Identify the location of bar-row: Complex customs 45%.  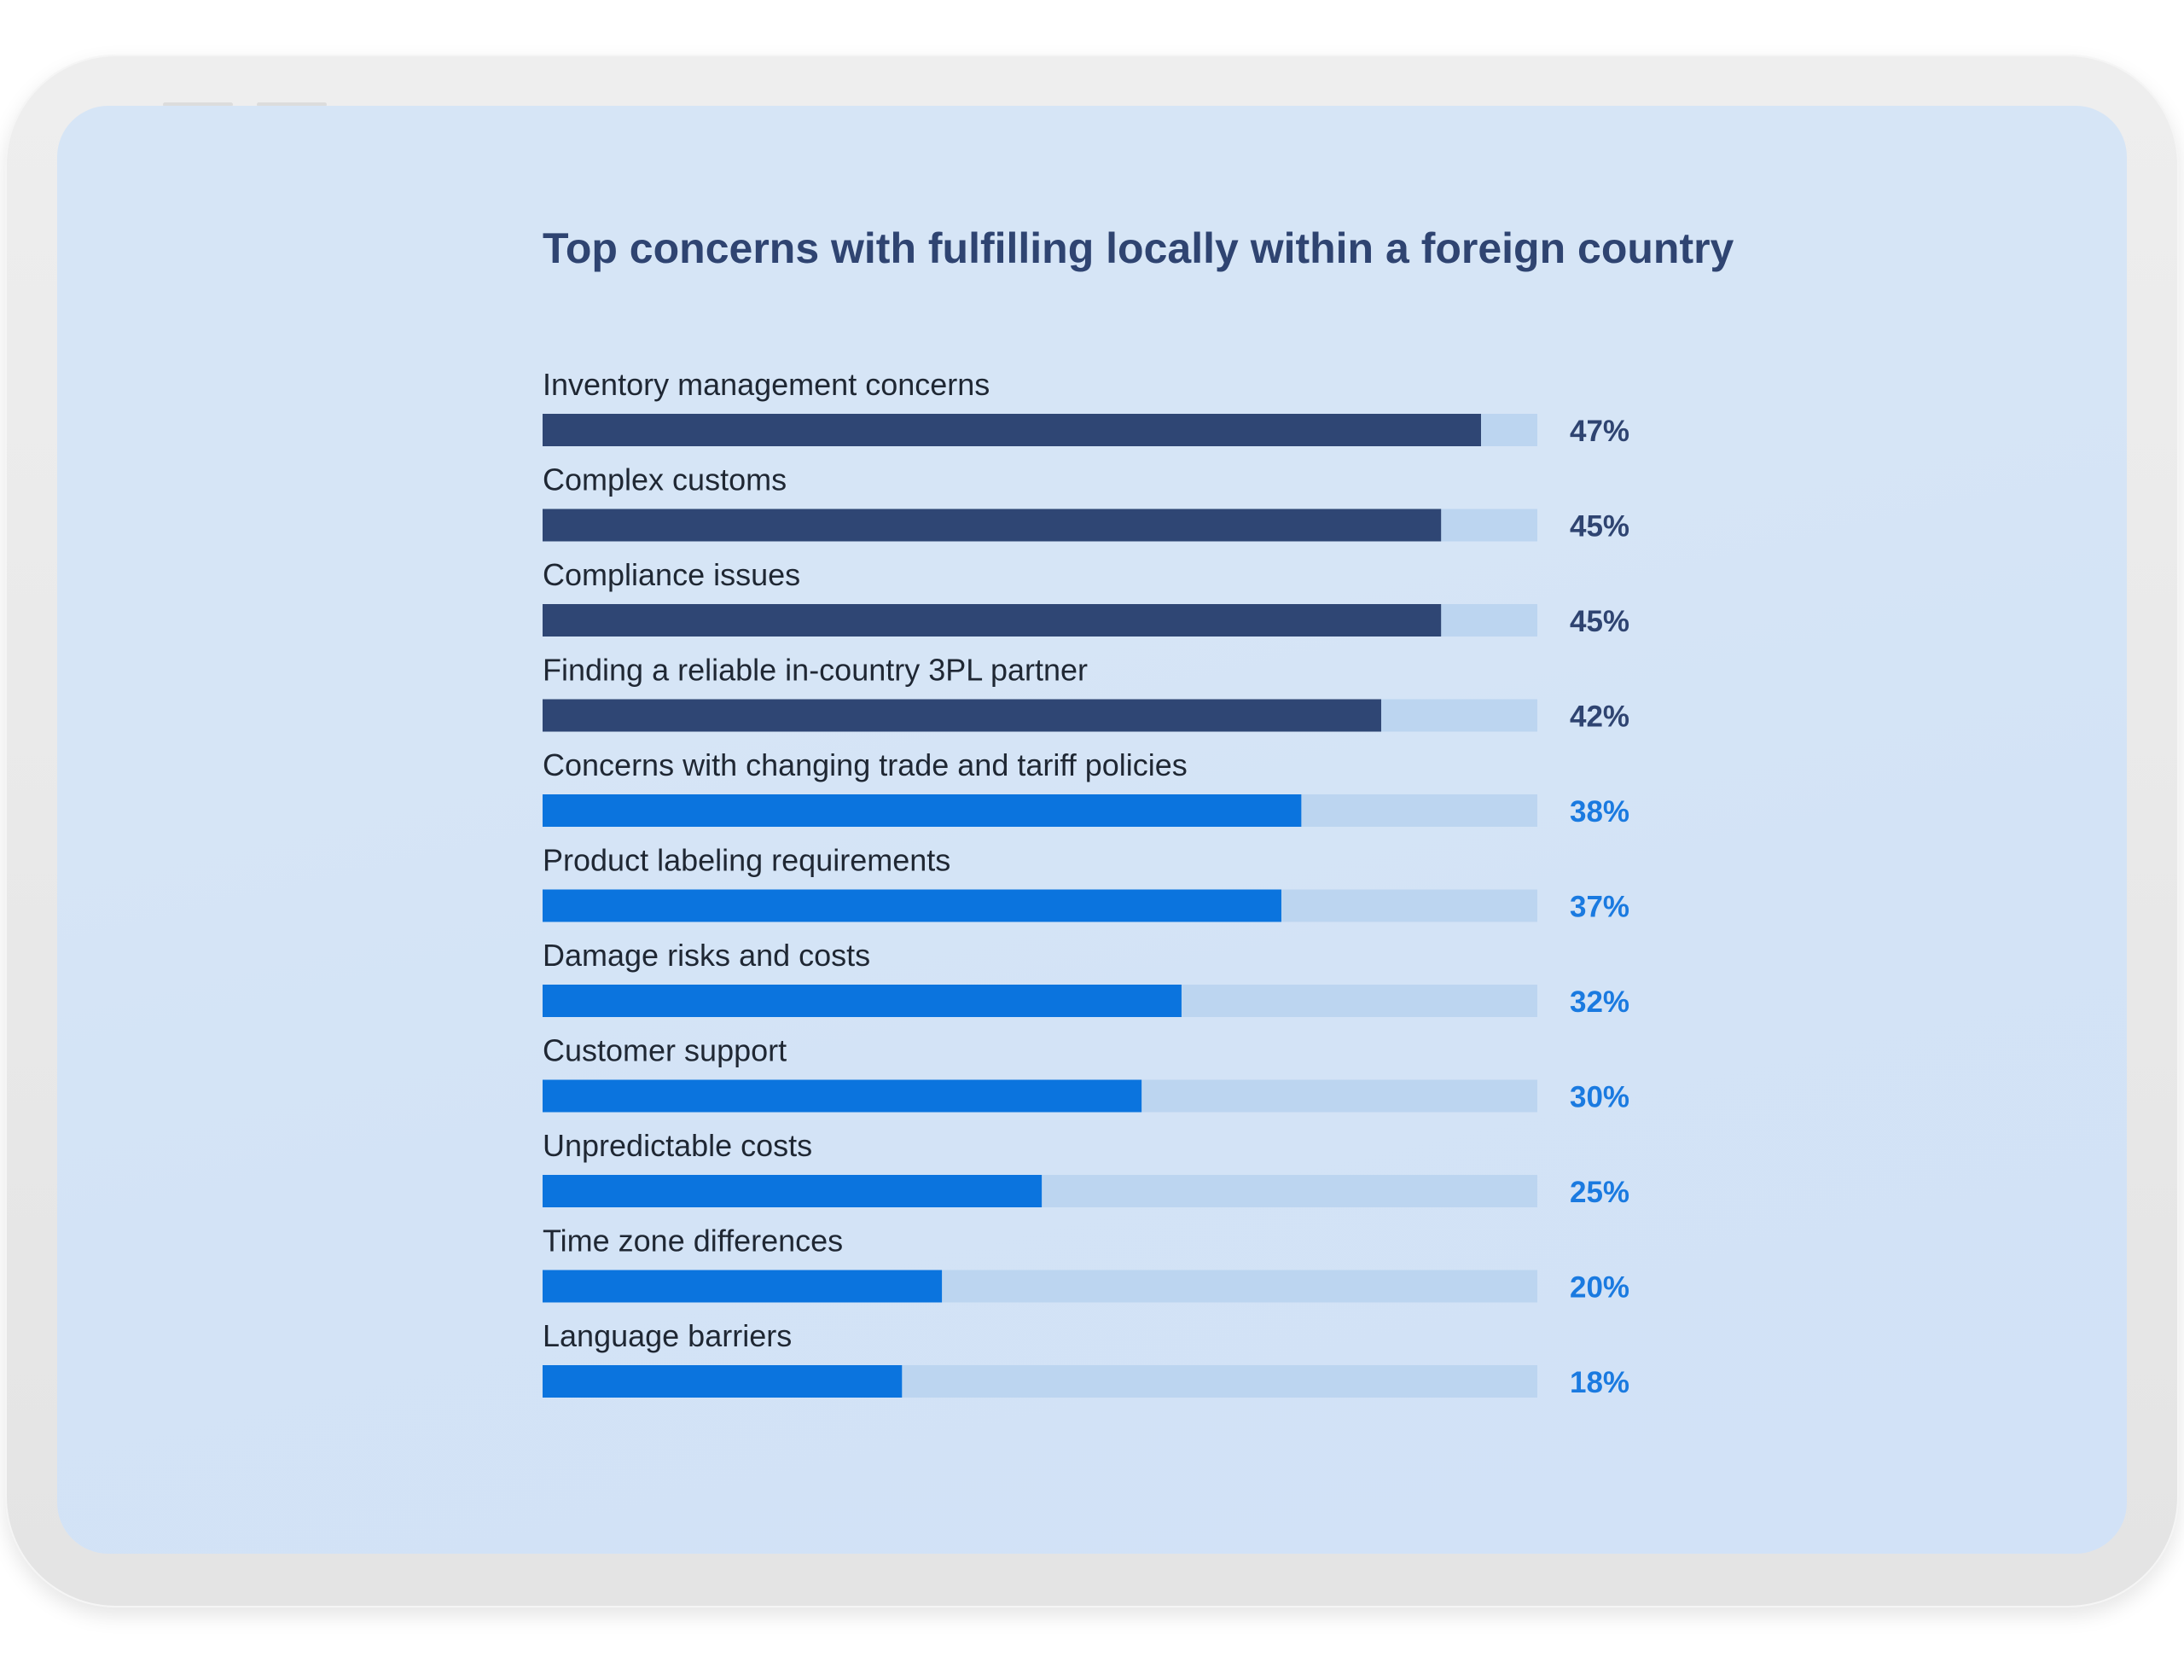
(1086, 503).